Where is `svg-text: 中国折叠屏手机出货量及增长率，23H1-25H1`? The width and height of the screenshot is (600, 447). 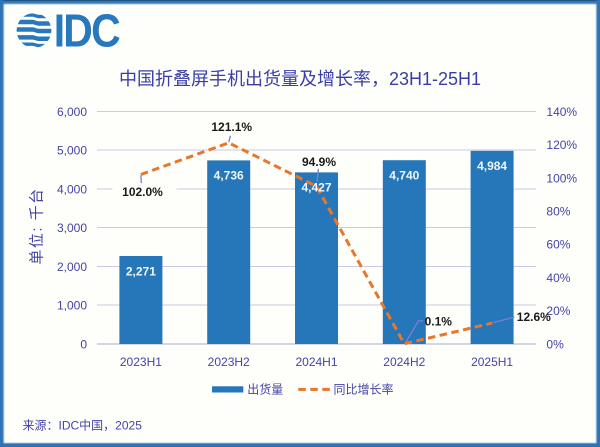 svg-text: 中国折叠屏手机出货量及增长率，23H1-25H1 is located at coordinates (300, 79).